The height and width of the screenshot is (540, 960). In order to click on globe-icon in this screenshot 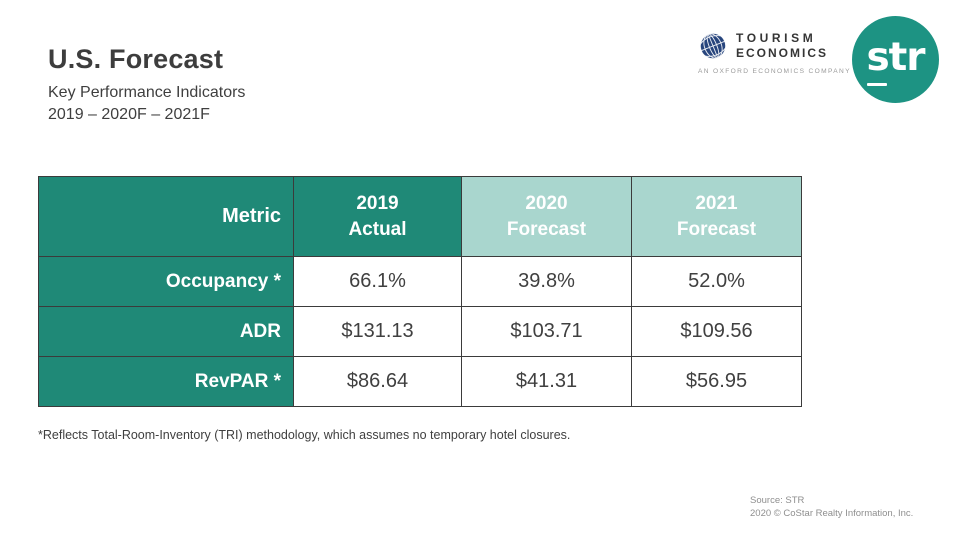, I will do `click(713, 46)`.